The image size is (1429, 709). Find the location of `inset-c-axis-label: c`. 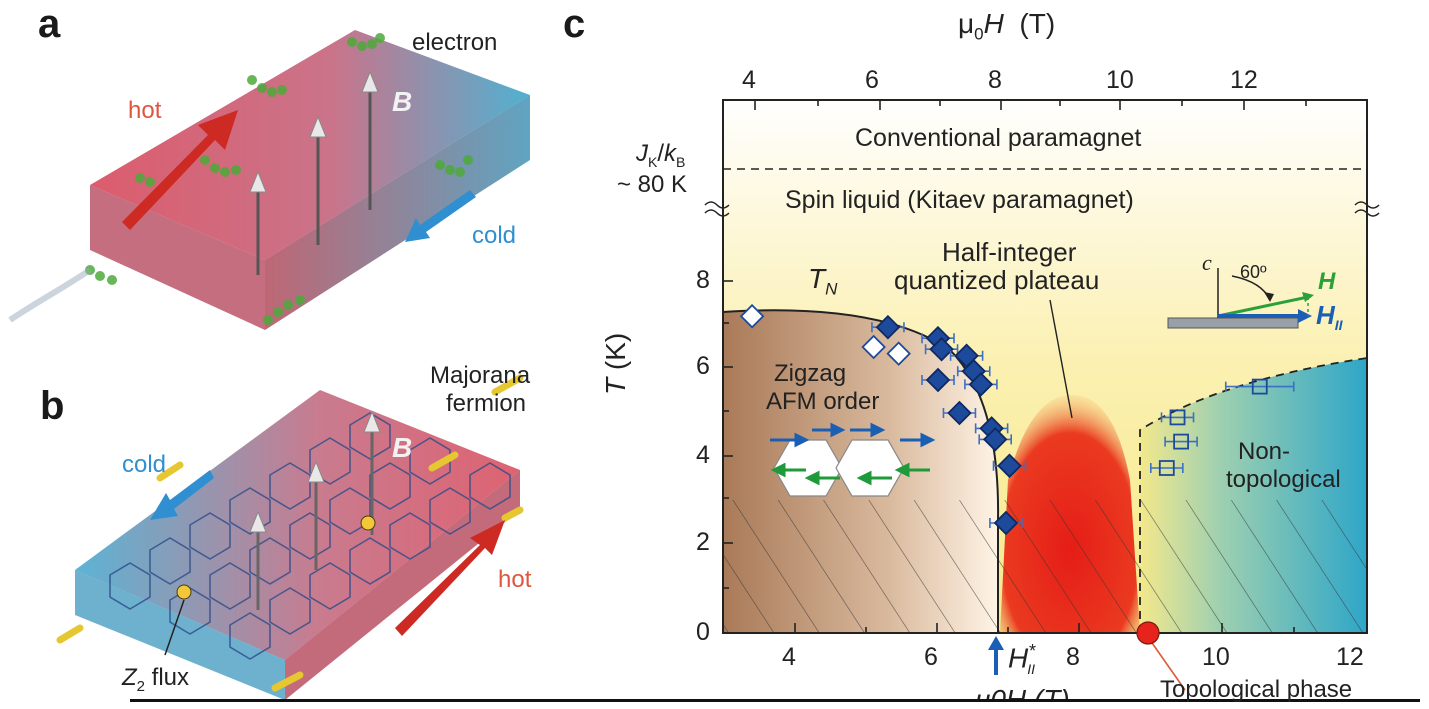

inset-c-axis-label: c is located at coordinates (1207, 262).